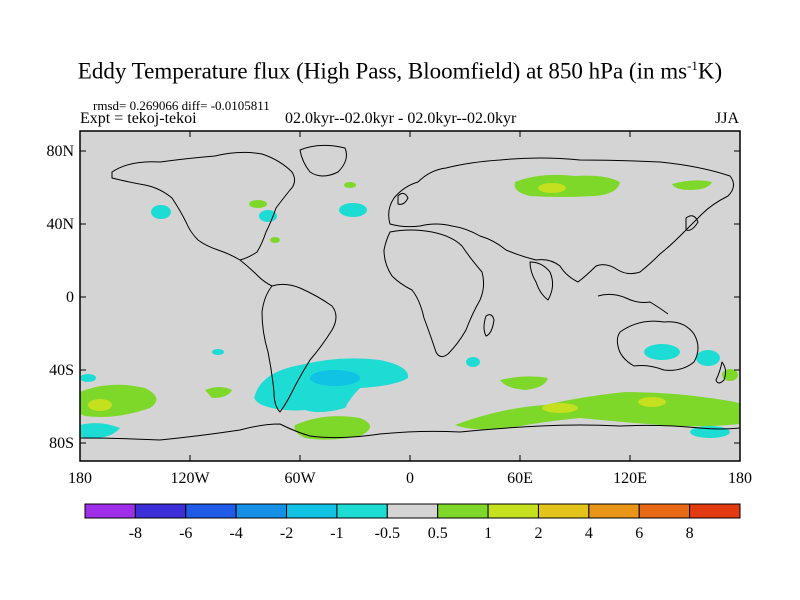 The image size is (800, 600). Describe the element at coordinates (135, 533) in the screenshot. I see `colorbar-label: -8` at that location.